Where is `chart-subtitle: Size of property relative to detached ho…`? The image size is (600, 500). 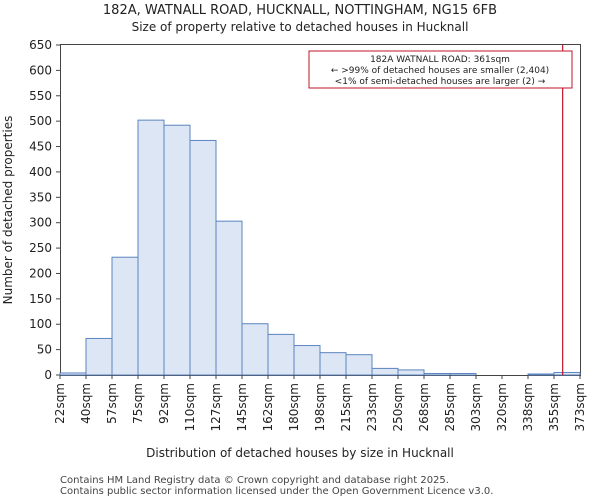
chart-subtitle: Size of property relative to detached ho… is located at coordinates (300, 27).